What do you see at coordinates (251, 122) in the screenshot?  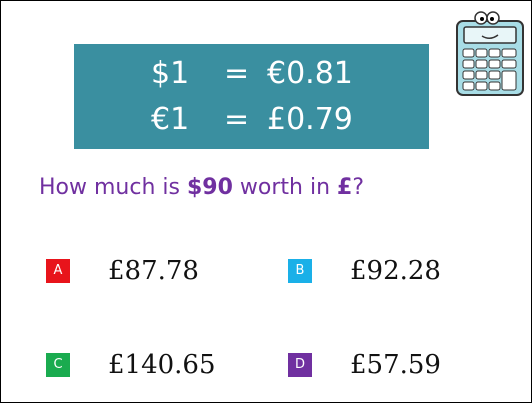 I see `rate-row: €1 = £0.79` at bounding box center [251, 122].